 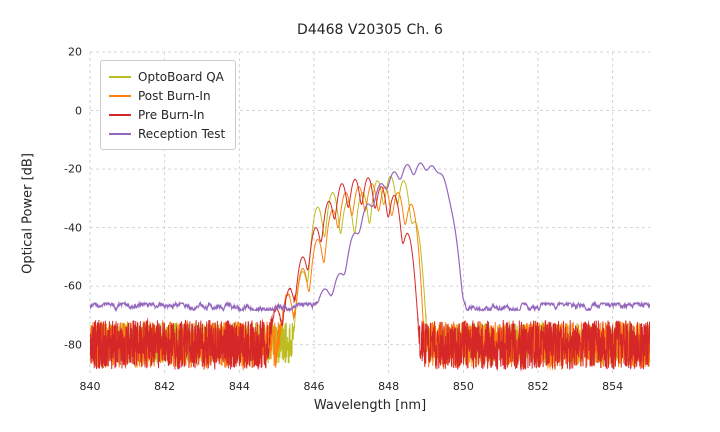 What do you see at coordinates (73, 228) in the screenshot?
I see `y-tick-label: -40` at bounding box center [73, 228].